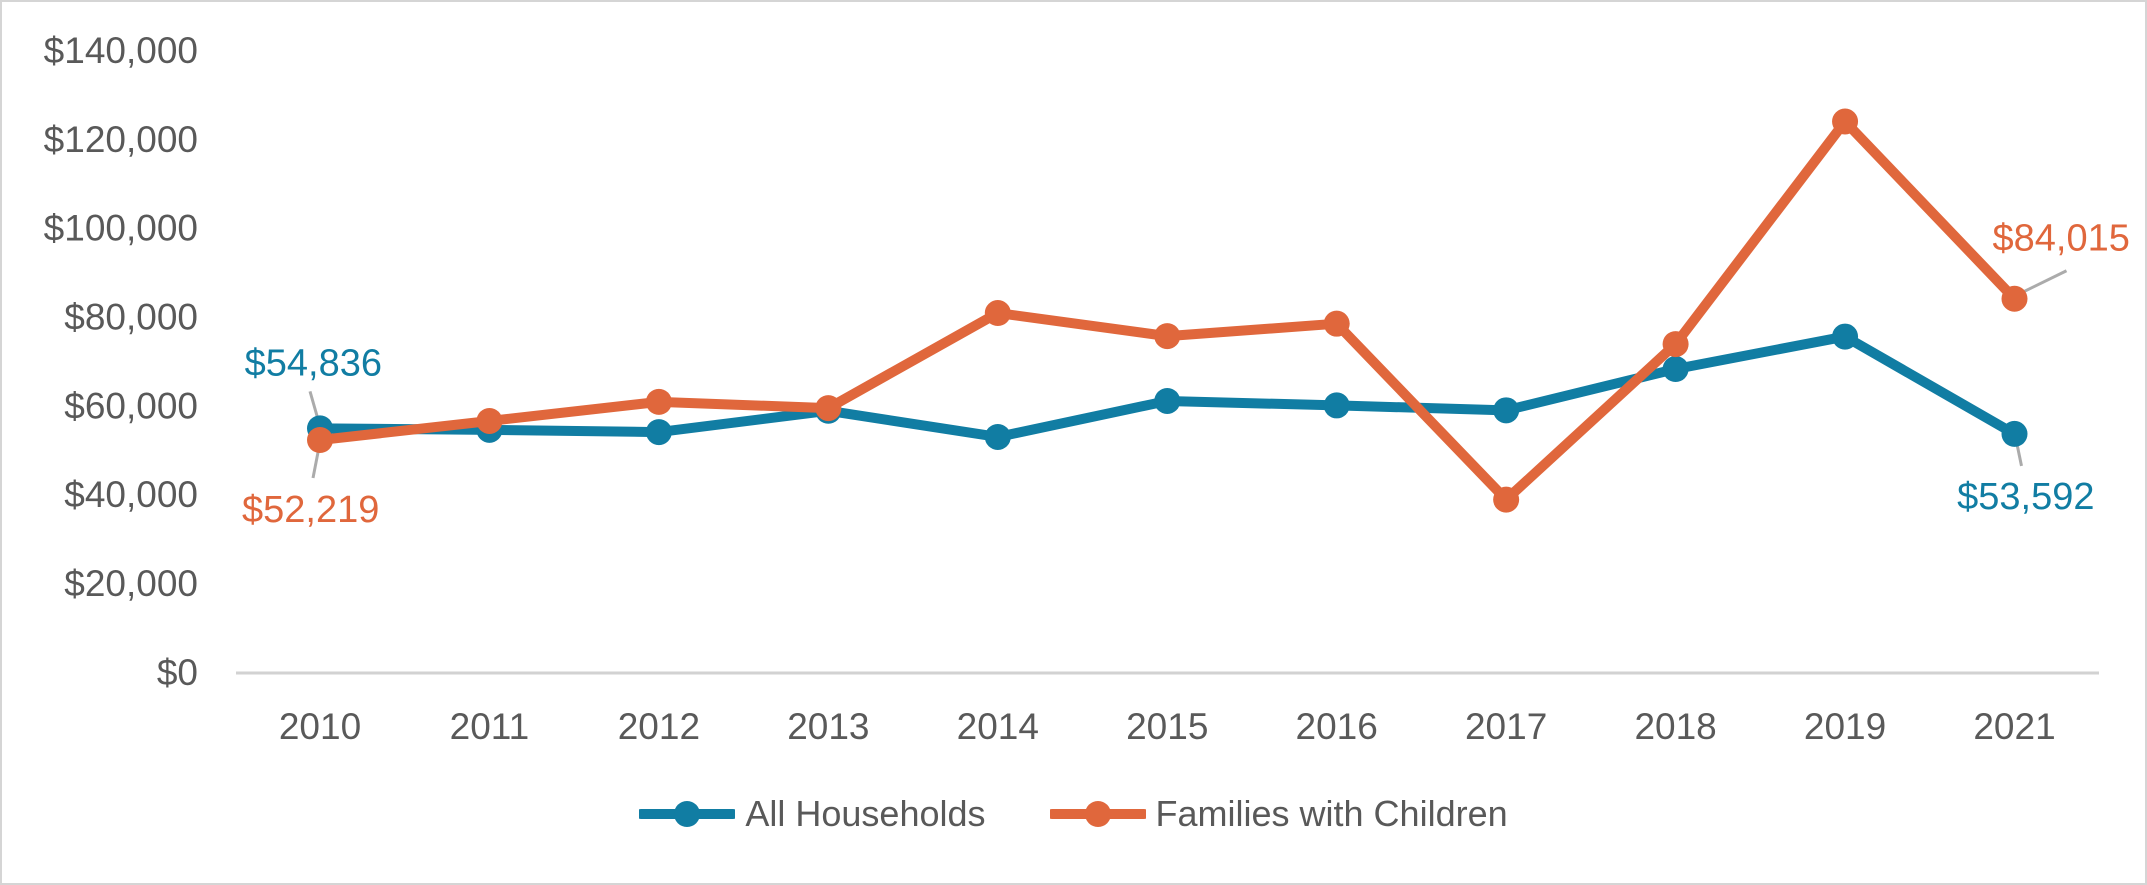 Image resolution: width=2147 pixels, height=885 pixels. I want to click on legend-item-families-with-children: Families with Children, so click(1278, 814).